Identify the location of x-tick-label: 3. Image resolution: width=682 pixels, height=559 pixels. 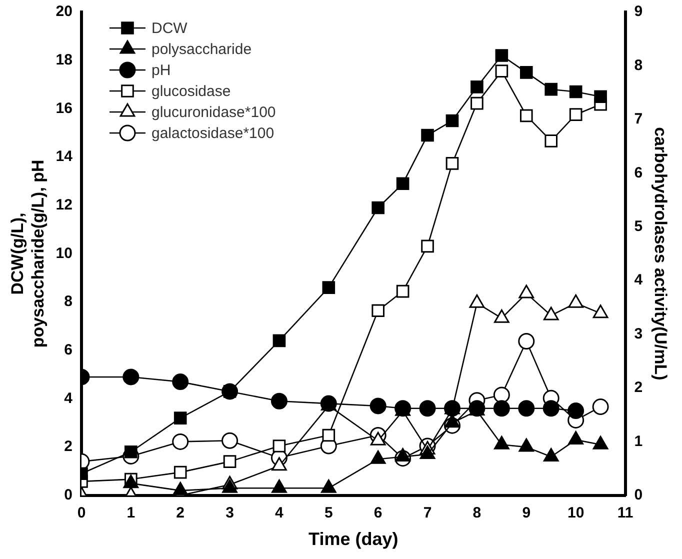
(230, 513).